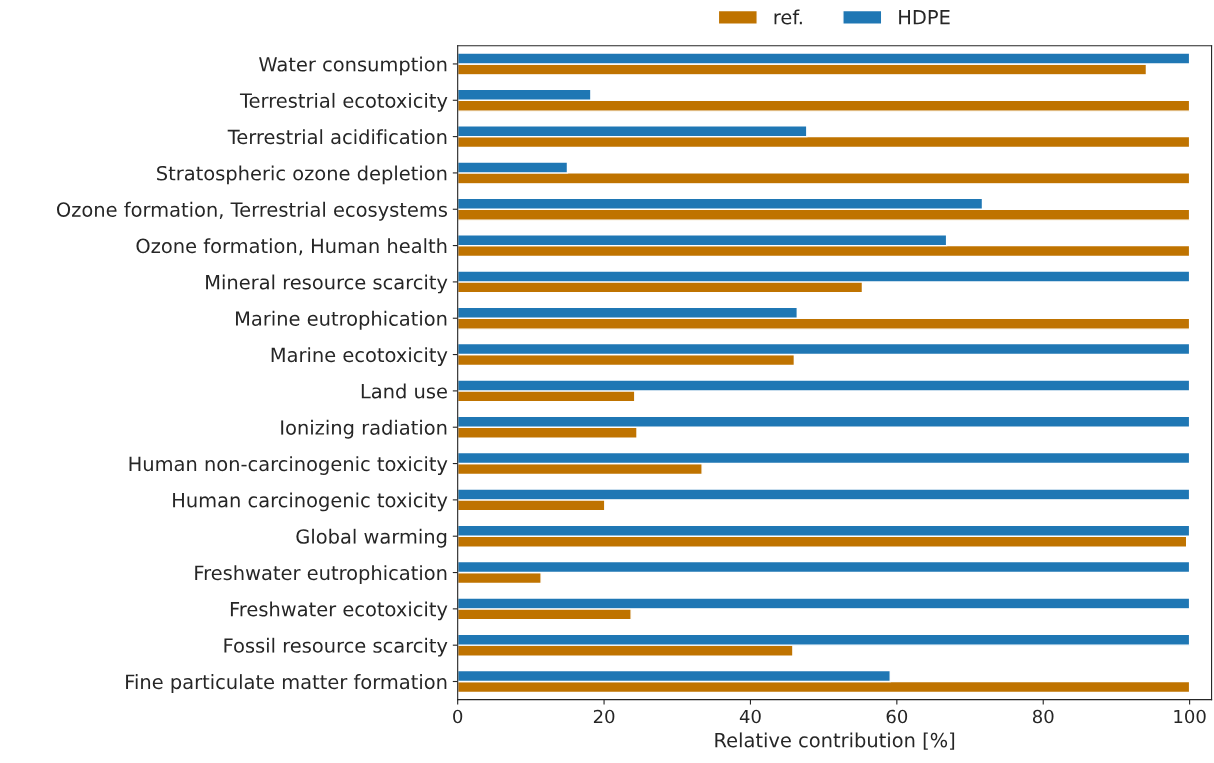 This screenshot has width=1214, height=763. I want to click on y-tick-label: Terrestrial ecotoxicity, so click(343, 102).